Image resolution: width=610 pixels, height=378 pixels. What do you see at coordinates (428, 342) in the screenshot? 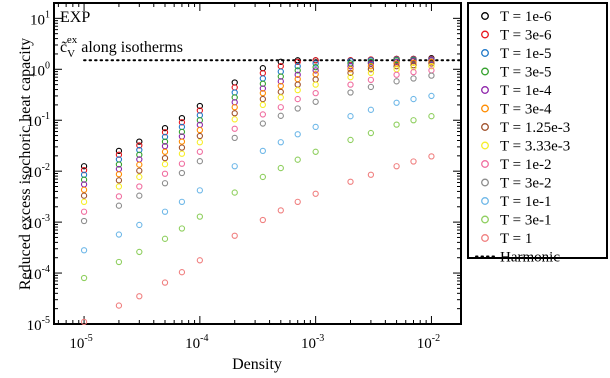
I see `x-tick-label: 10⁻²` at bounding box center [428, 342].